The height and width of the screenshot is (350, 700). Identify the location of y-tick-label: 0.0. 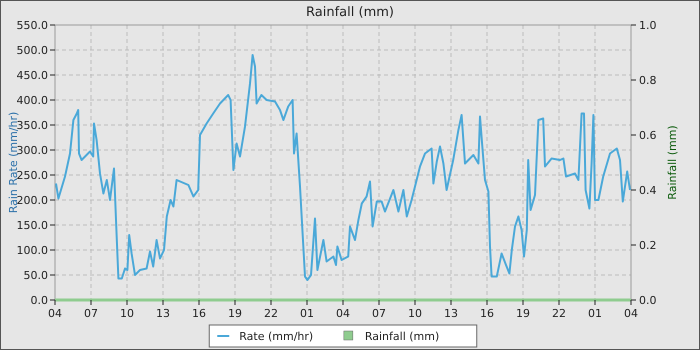
(39, 300).